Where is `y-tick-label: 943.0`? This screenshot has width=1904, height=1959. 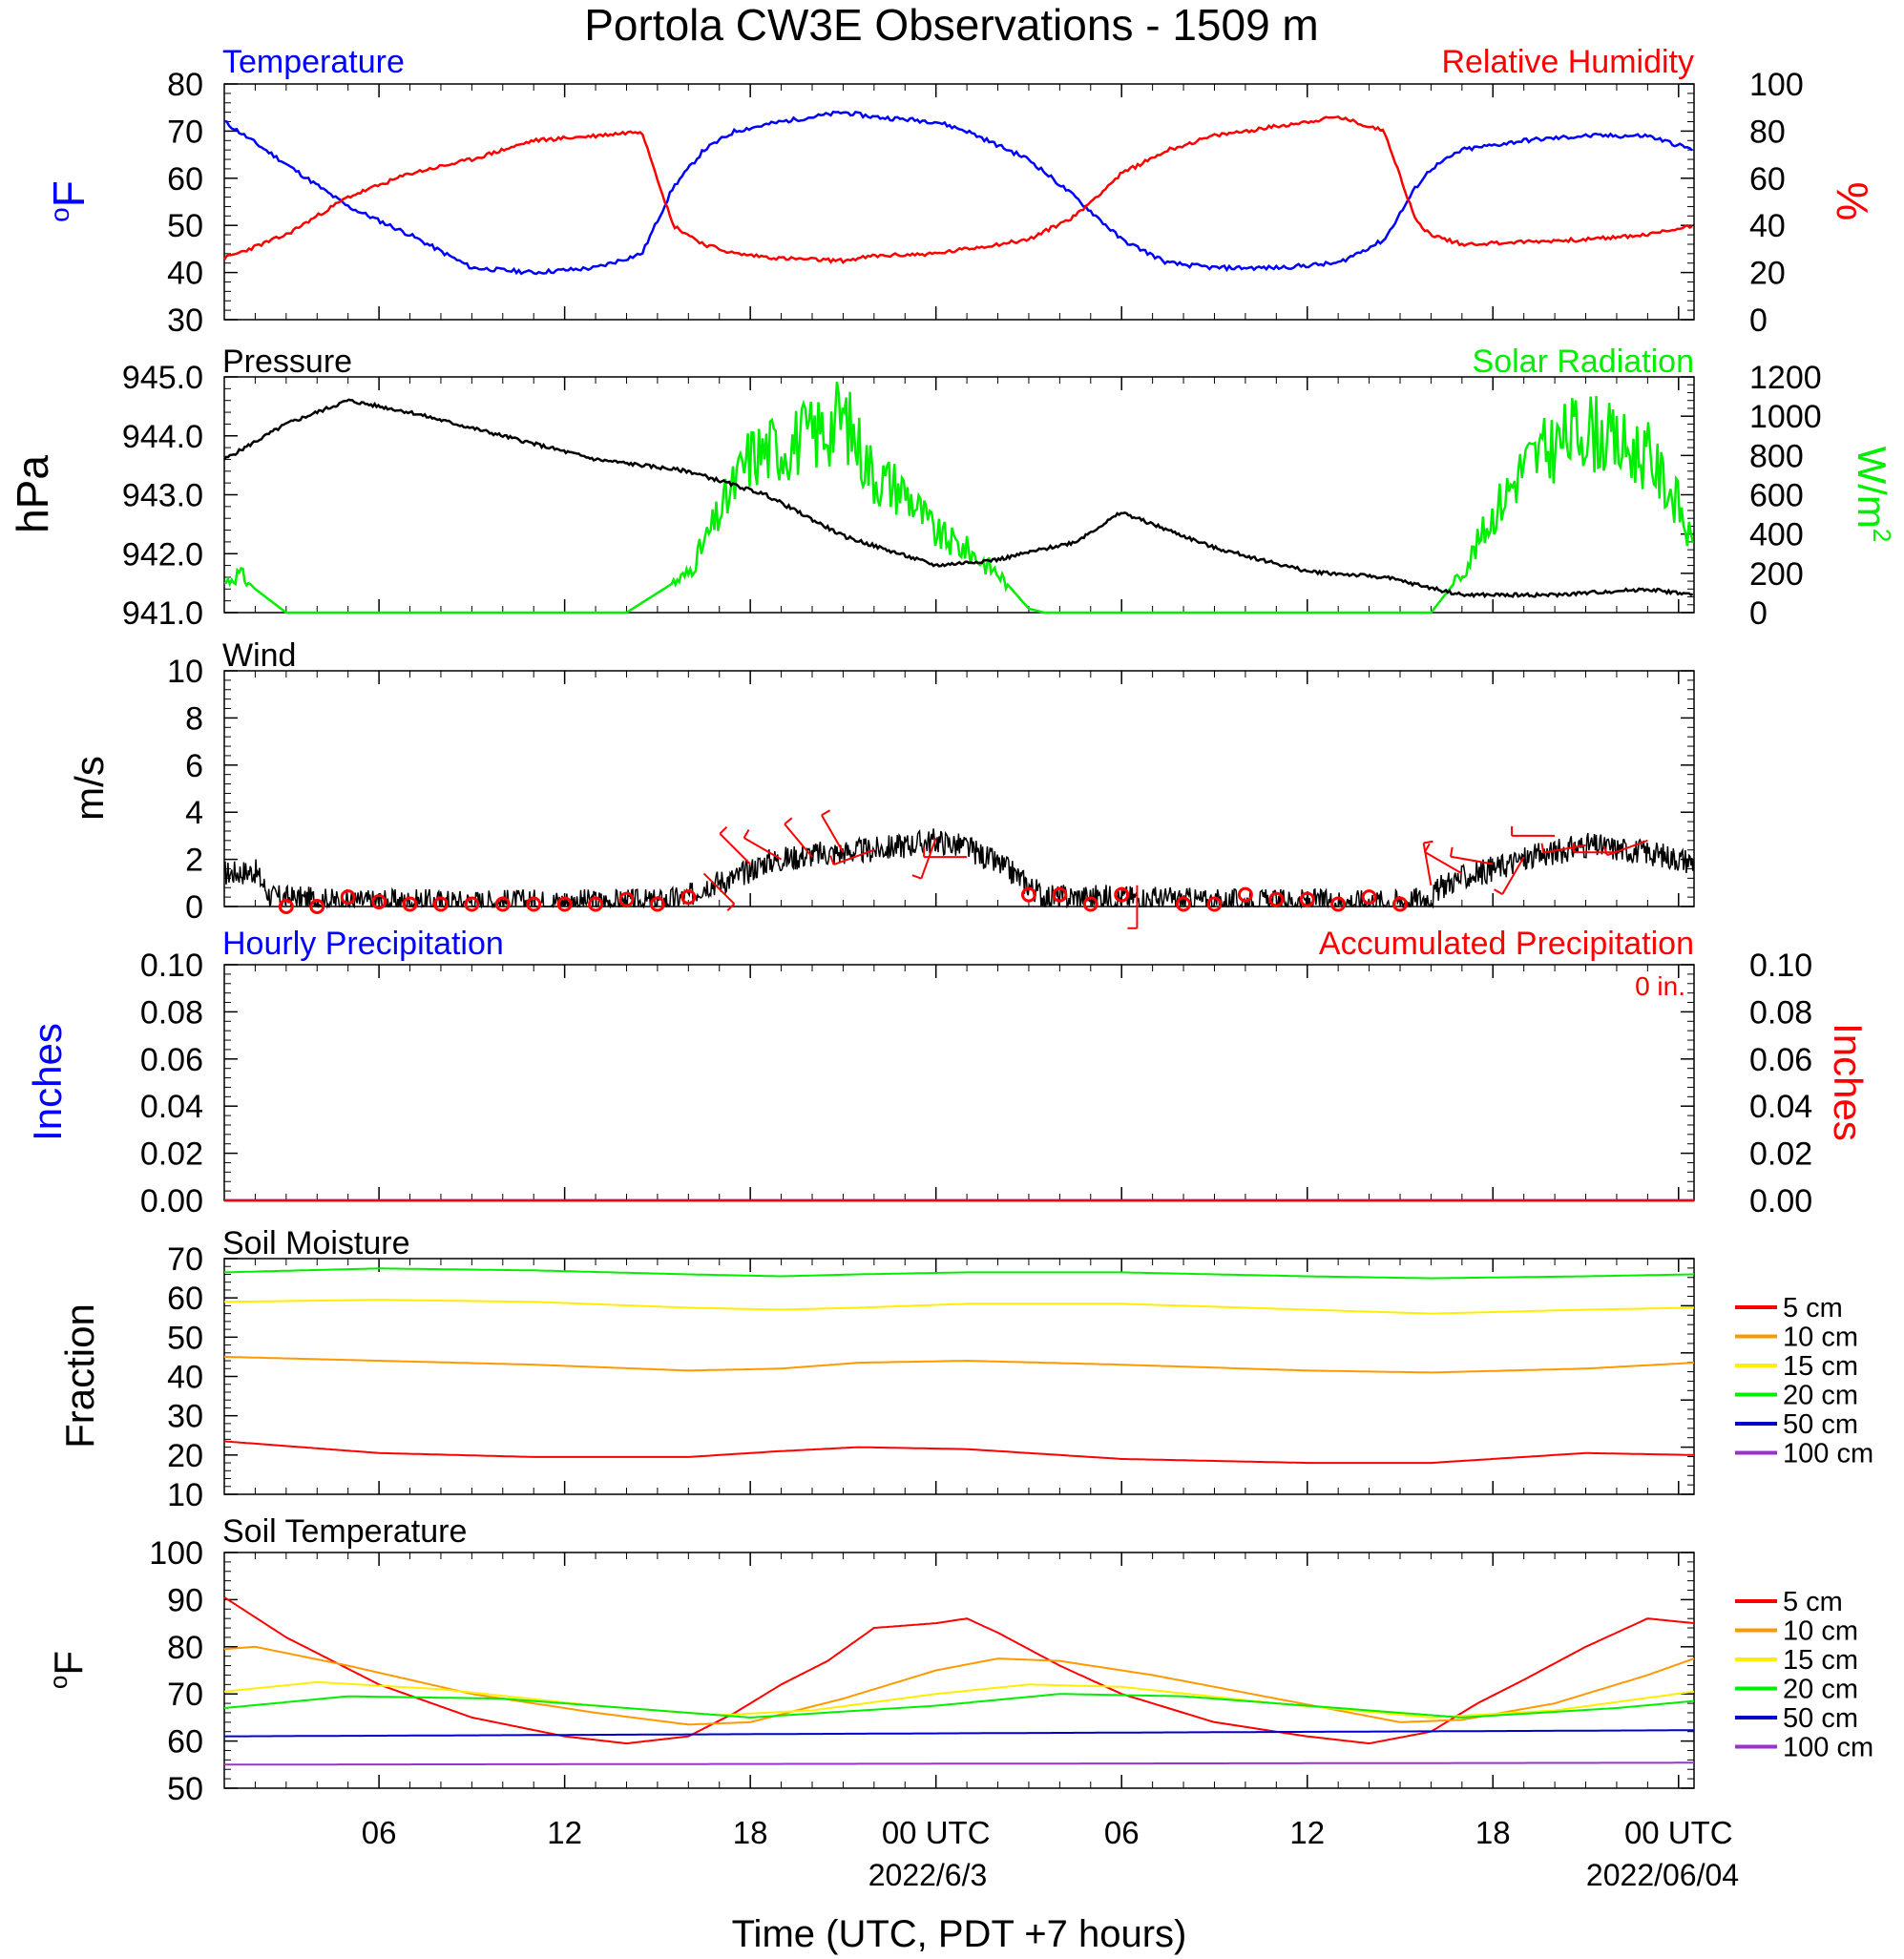
y-tick-label: 943.0 is located at coordinates (162, 496).